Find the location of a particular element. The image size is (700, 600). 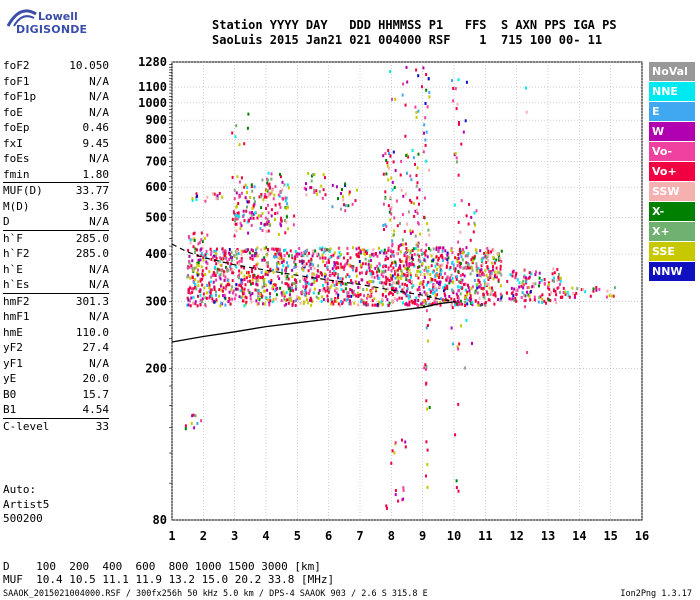

param-row: foF2 10.050 is located at coordinates (56, 66).